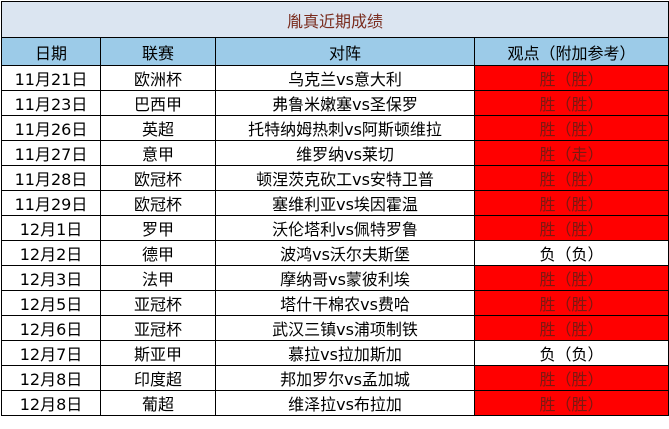 This screenshot has height=429, width=669. What do you see at coordinates (345, 103) in the screenshot?
I see `cell-match: 弗鲁米嫩塞vs圣保罗` at bounding box center [345, 103].